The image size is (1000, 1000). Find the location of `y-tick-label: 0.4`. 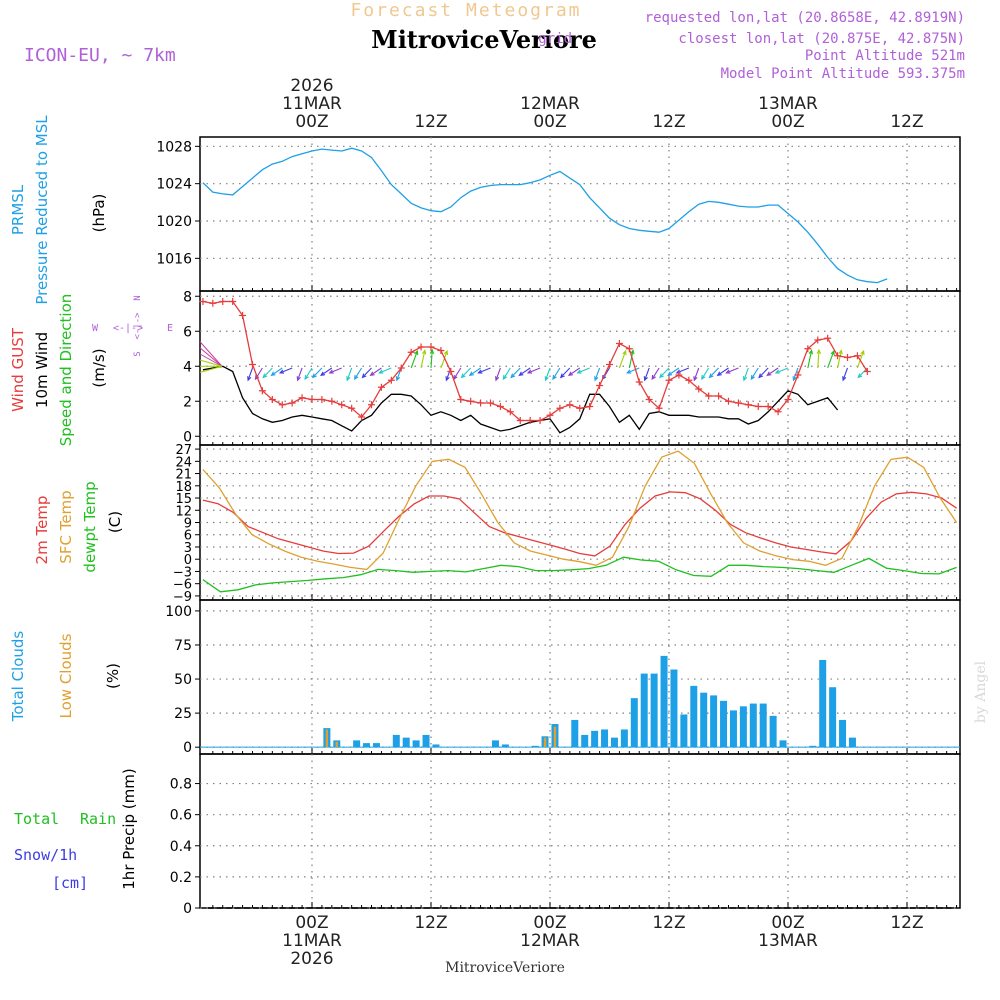

y-tick-label: 0.4 is located at coordinates (181, 847).